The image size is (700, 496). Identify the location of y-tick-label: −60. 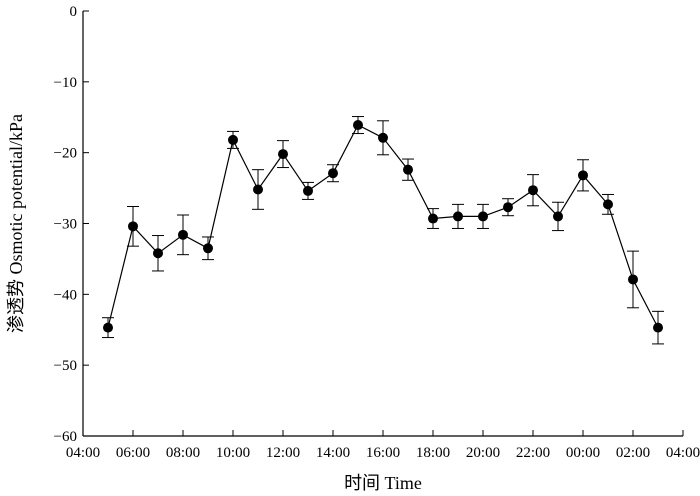
(65, 437).